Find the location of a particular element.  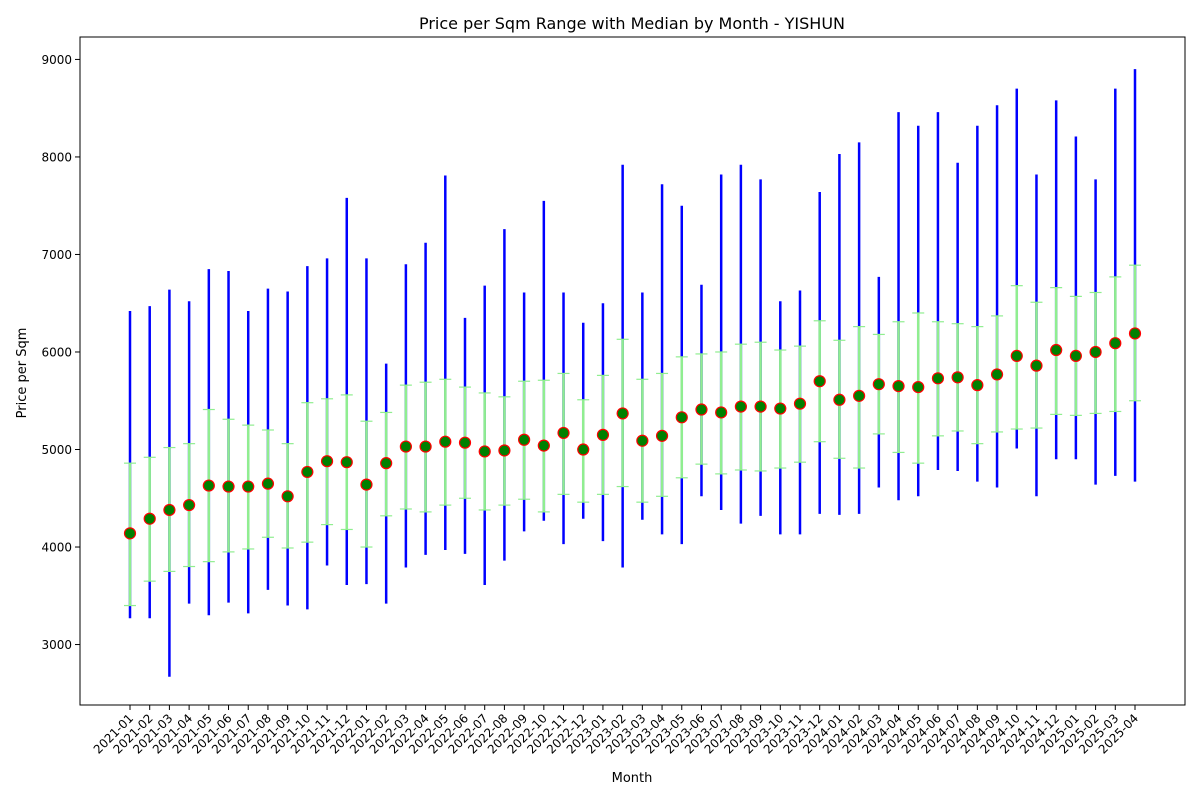

y-axis-ticks: 3000 4000 5000 6000 7000 8000 9000 is located at coordinates (60, 352).